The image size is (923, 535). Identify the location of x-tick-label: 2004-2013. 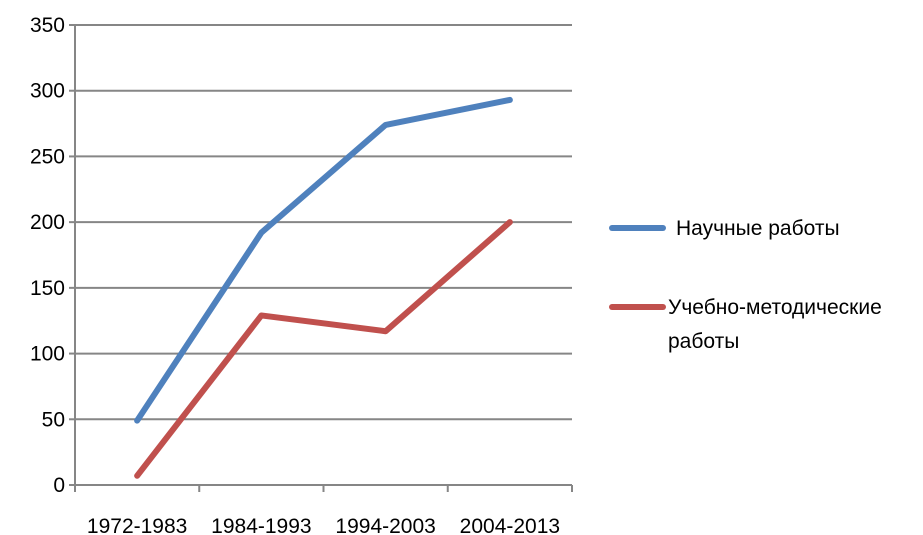
(510, 525).